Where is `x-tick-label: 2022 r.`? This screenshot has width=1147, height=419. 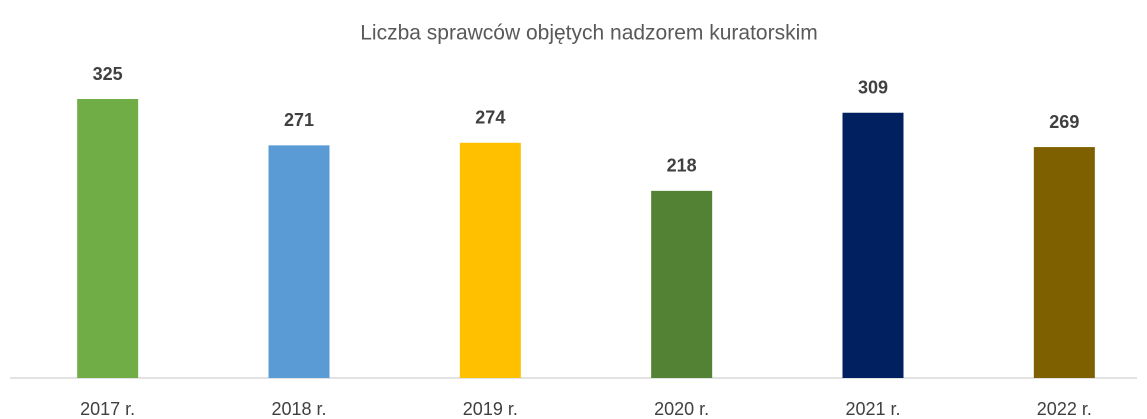 x-tick-label: 2022 r. is located at coordinates (1064, 409).